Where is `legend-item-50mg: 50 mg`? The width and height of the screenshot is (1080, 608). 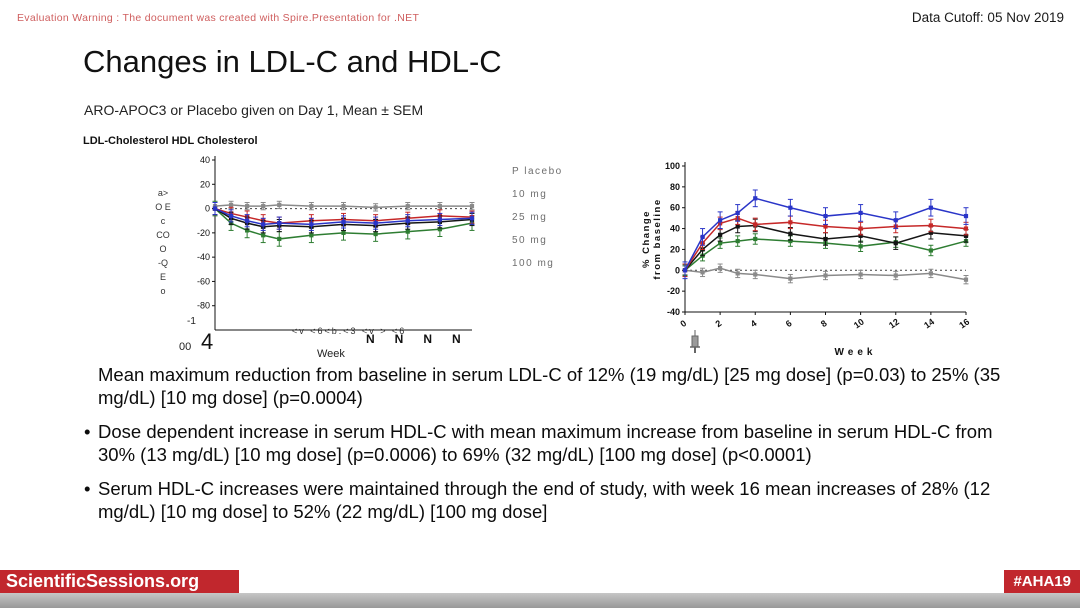
legend-item-50mg: 50 mg is located at coordinates (530, 240).